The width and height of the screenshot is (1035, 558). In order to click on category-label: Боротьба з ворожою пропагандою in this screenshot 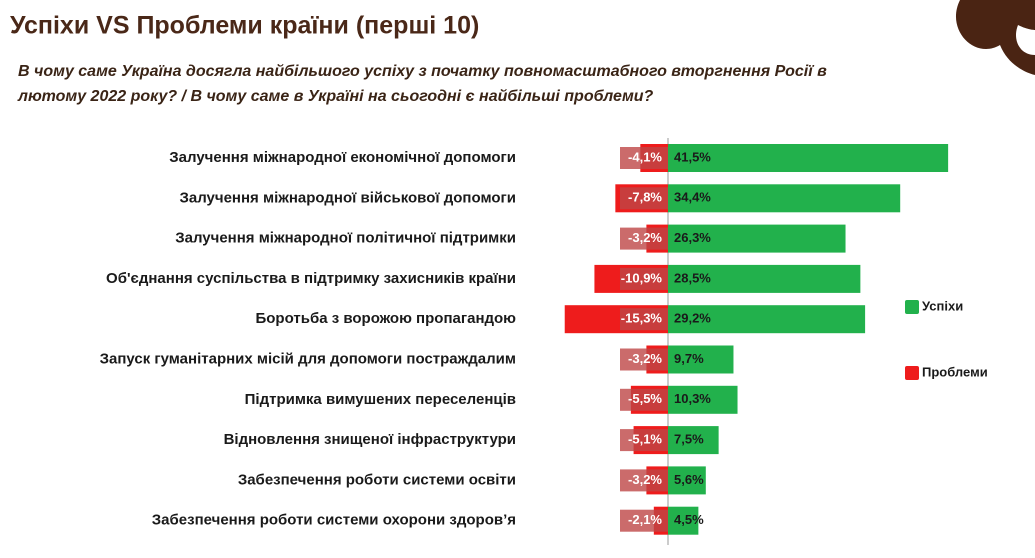, I will do `click(385, 318)`.